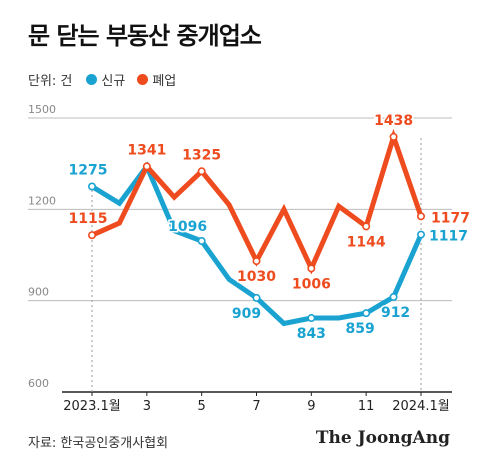 This screenshot has height=467, width=480. Describe the element at coordinates (393, 121) in the screenshot. I see `data-label-closed-11: 1438` at that location.